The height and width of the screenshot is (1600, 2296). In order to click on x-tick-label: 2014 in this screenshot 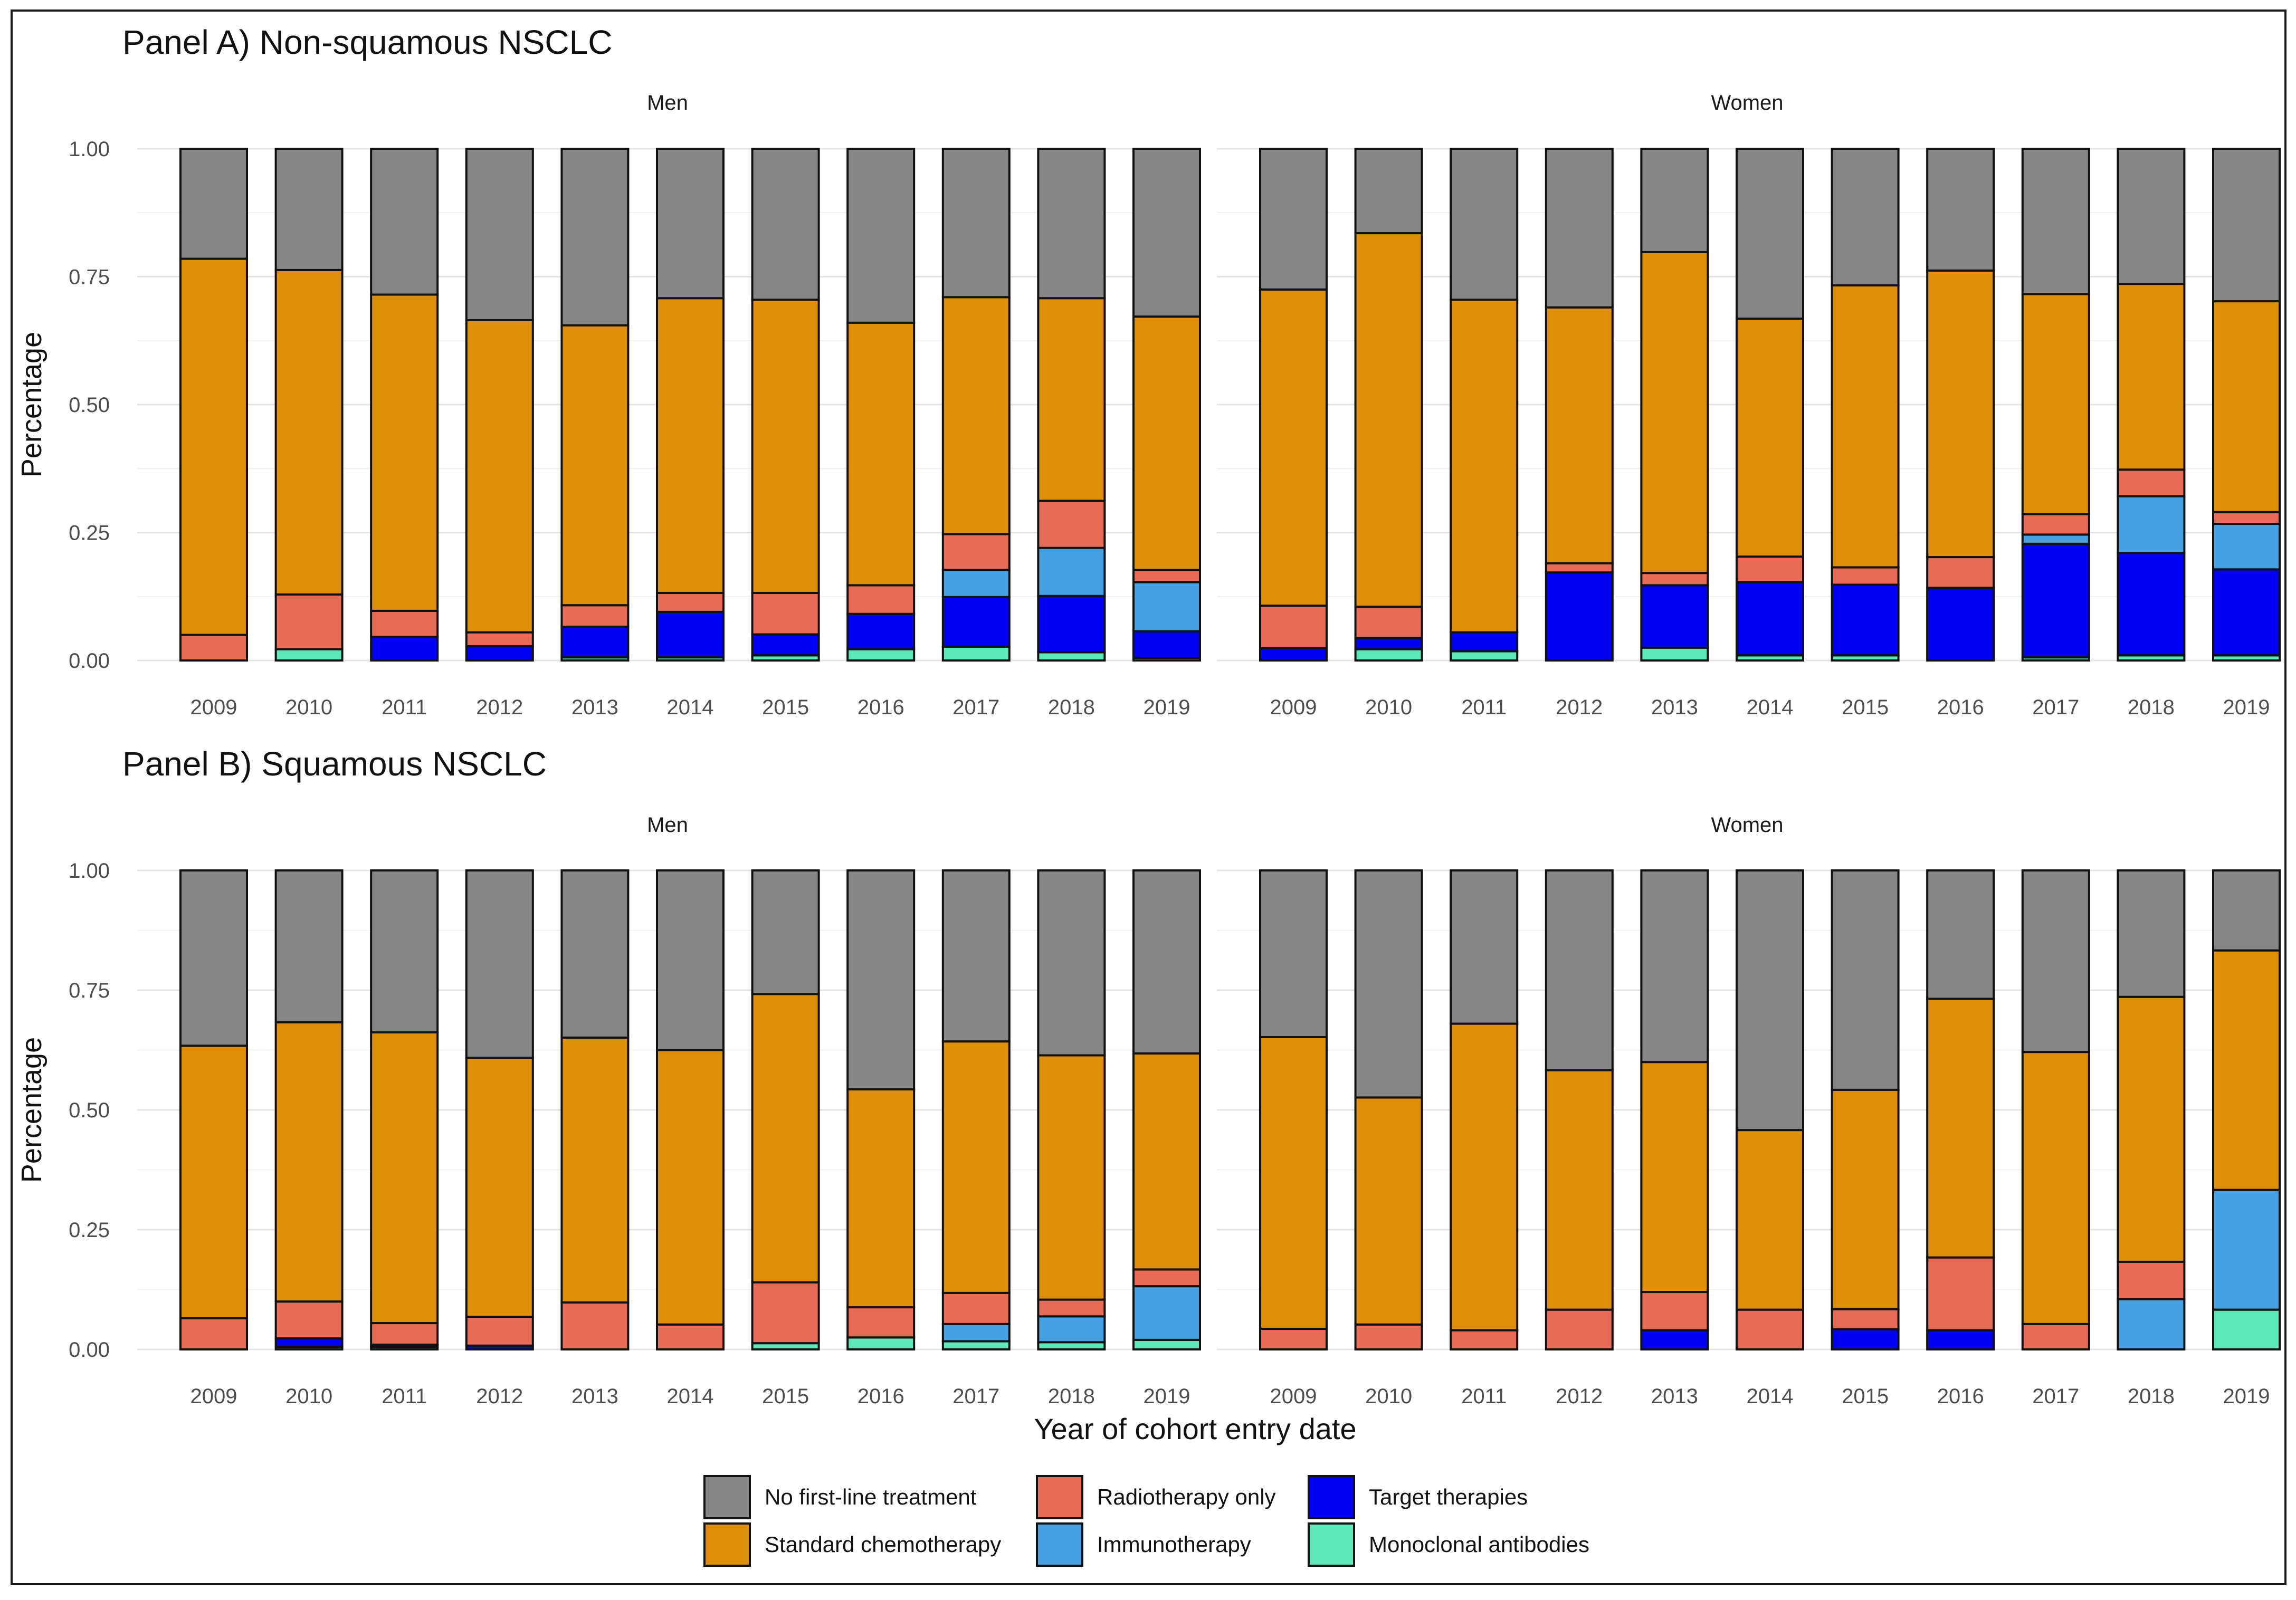, I will do `click(1770, 707)`.